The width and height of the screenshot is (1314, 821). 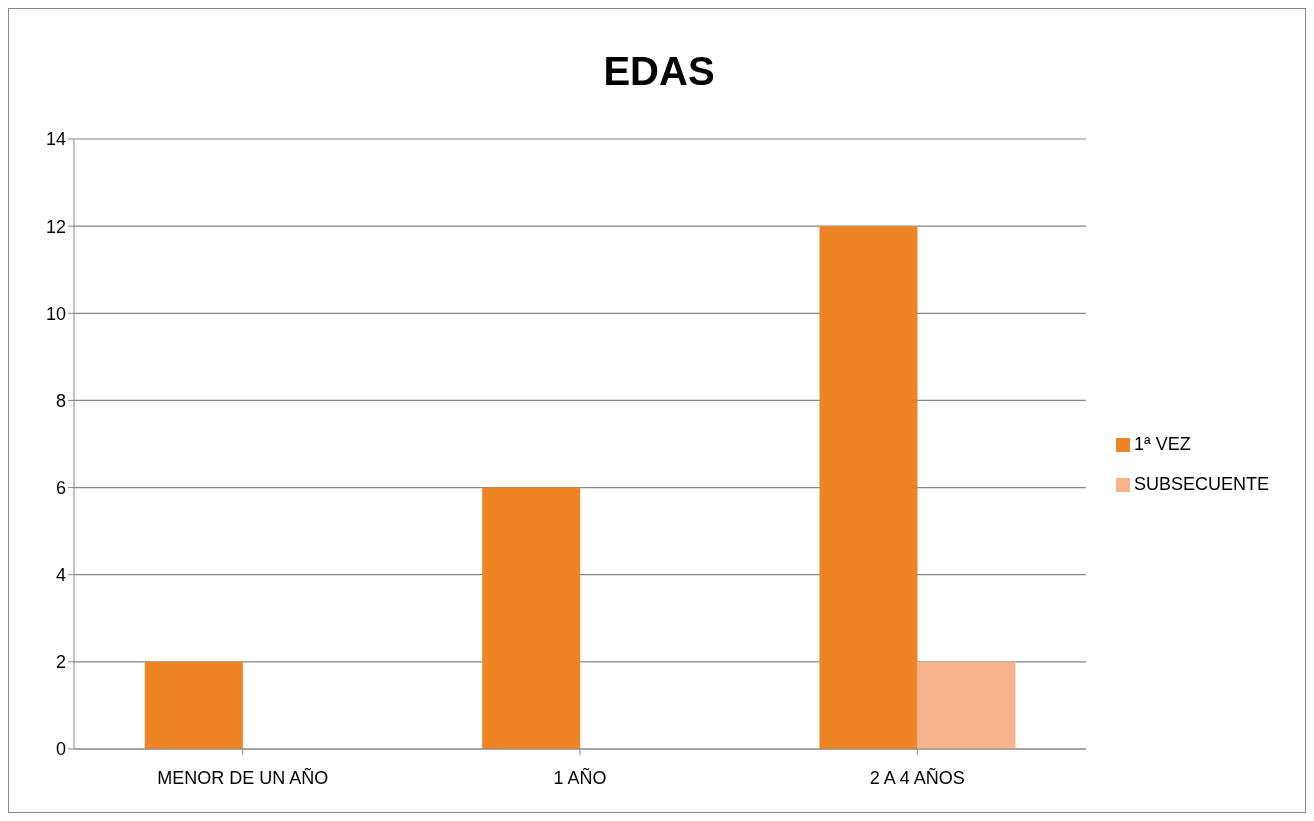 I want to click on y-tick-label: 8, so click(x=60, y=400).